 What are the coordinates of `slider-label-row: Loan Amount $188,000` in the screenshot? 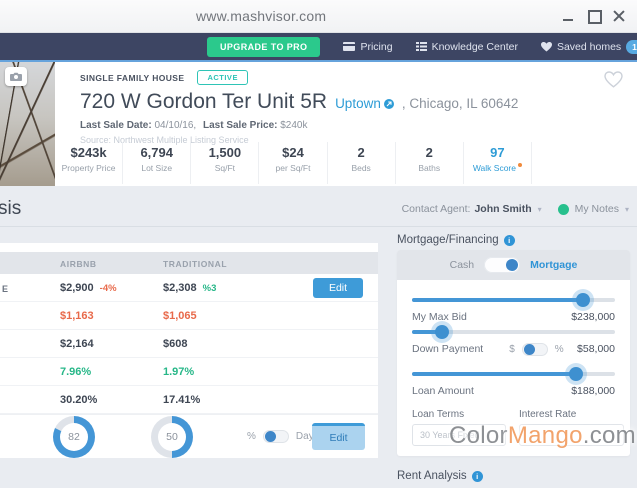 It's located at (513, 391).